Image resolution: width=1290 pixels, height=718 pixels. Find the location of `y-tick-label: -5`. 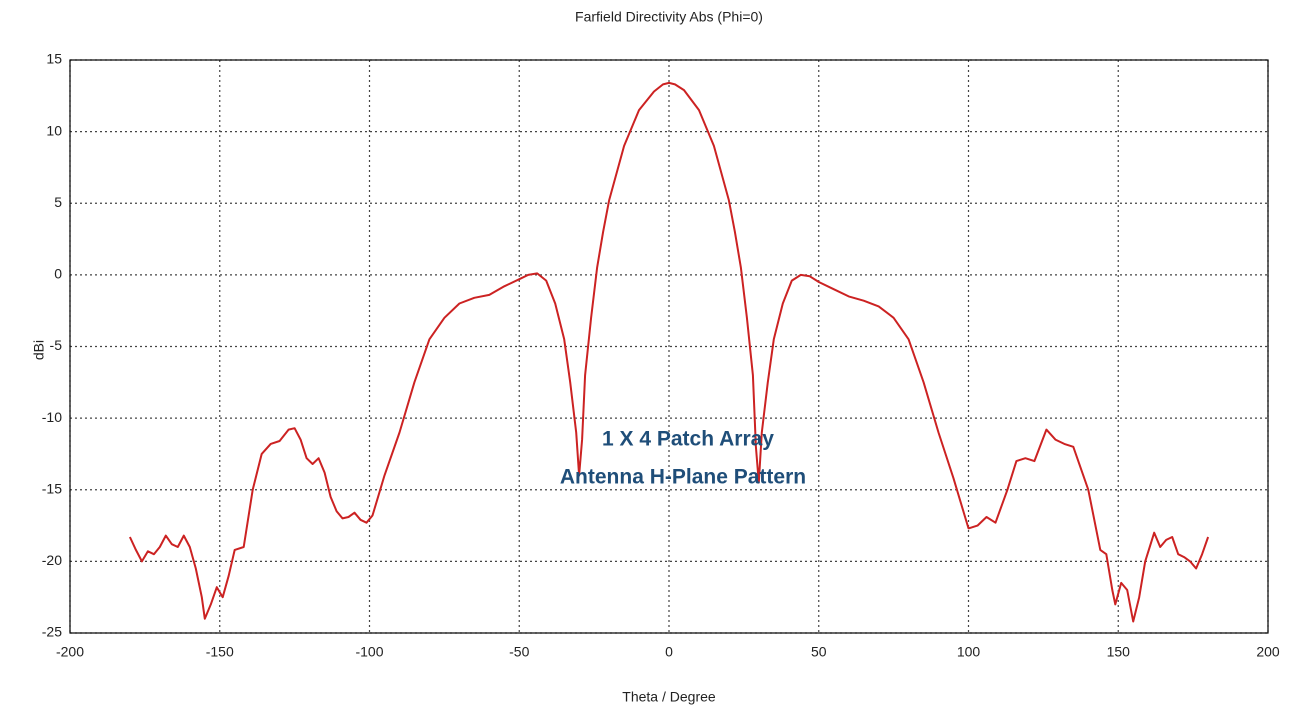

y-tick-label: -5 is located at coordinates (56, 345).